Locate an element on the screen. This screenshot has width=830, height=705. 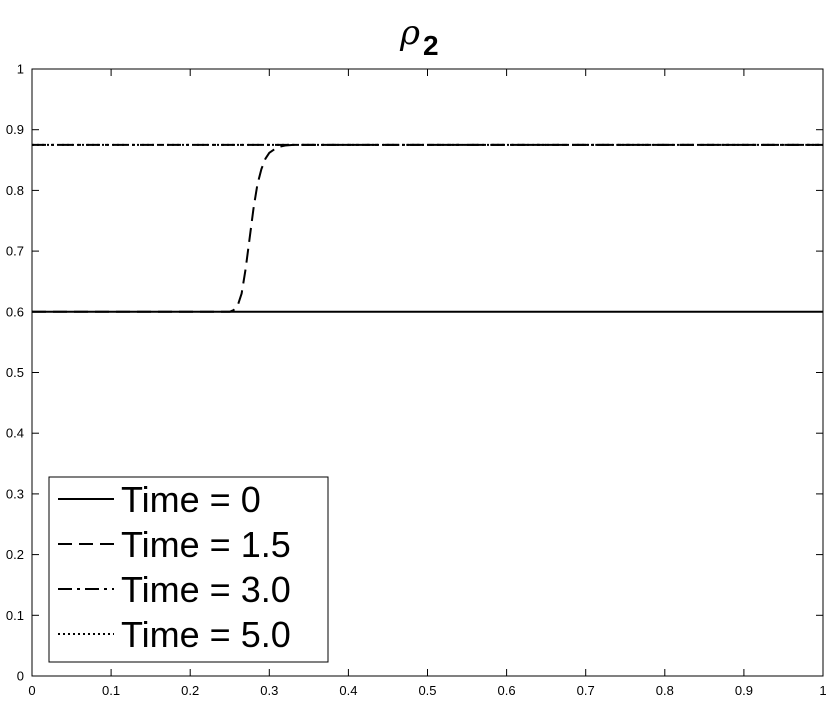
y-tick-label: 0.2 is located at coordinates (15, 554).